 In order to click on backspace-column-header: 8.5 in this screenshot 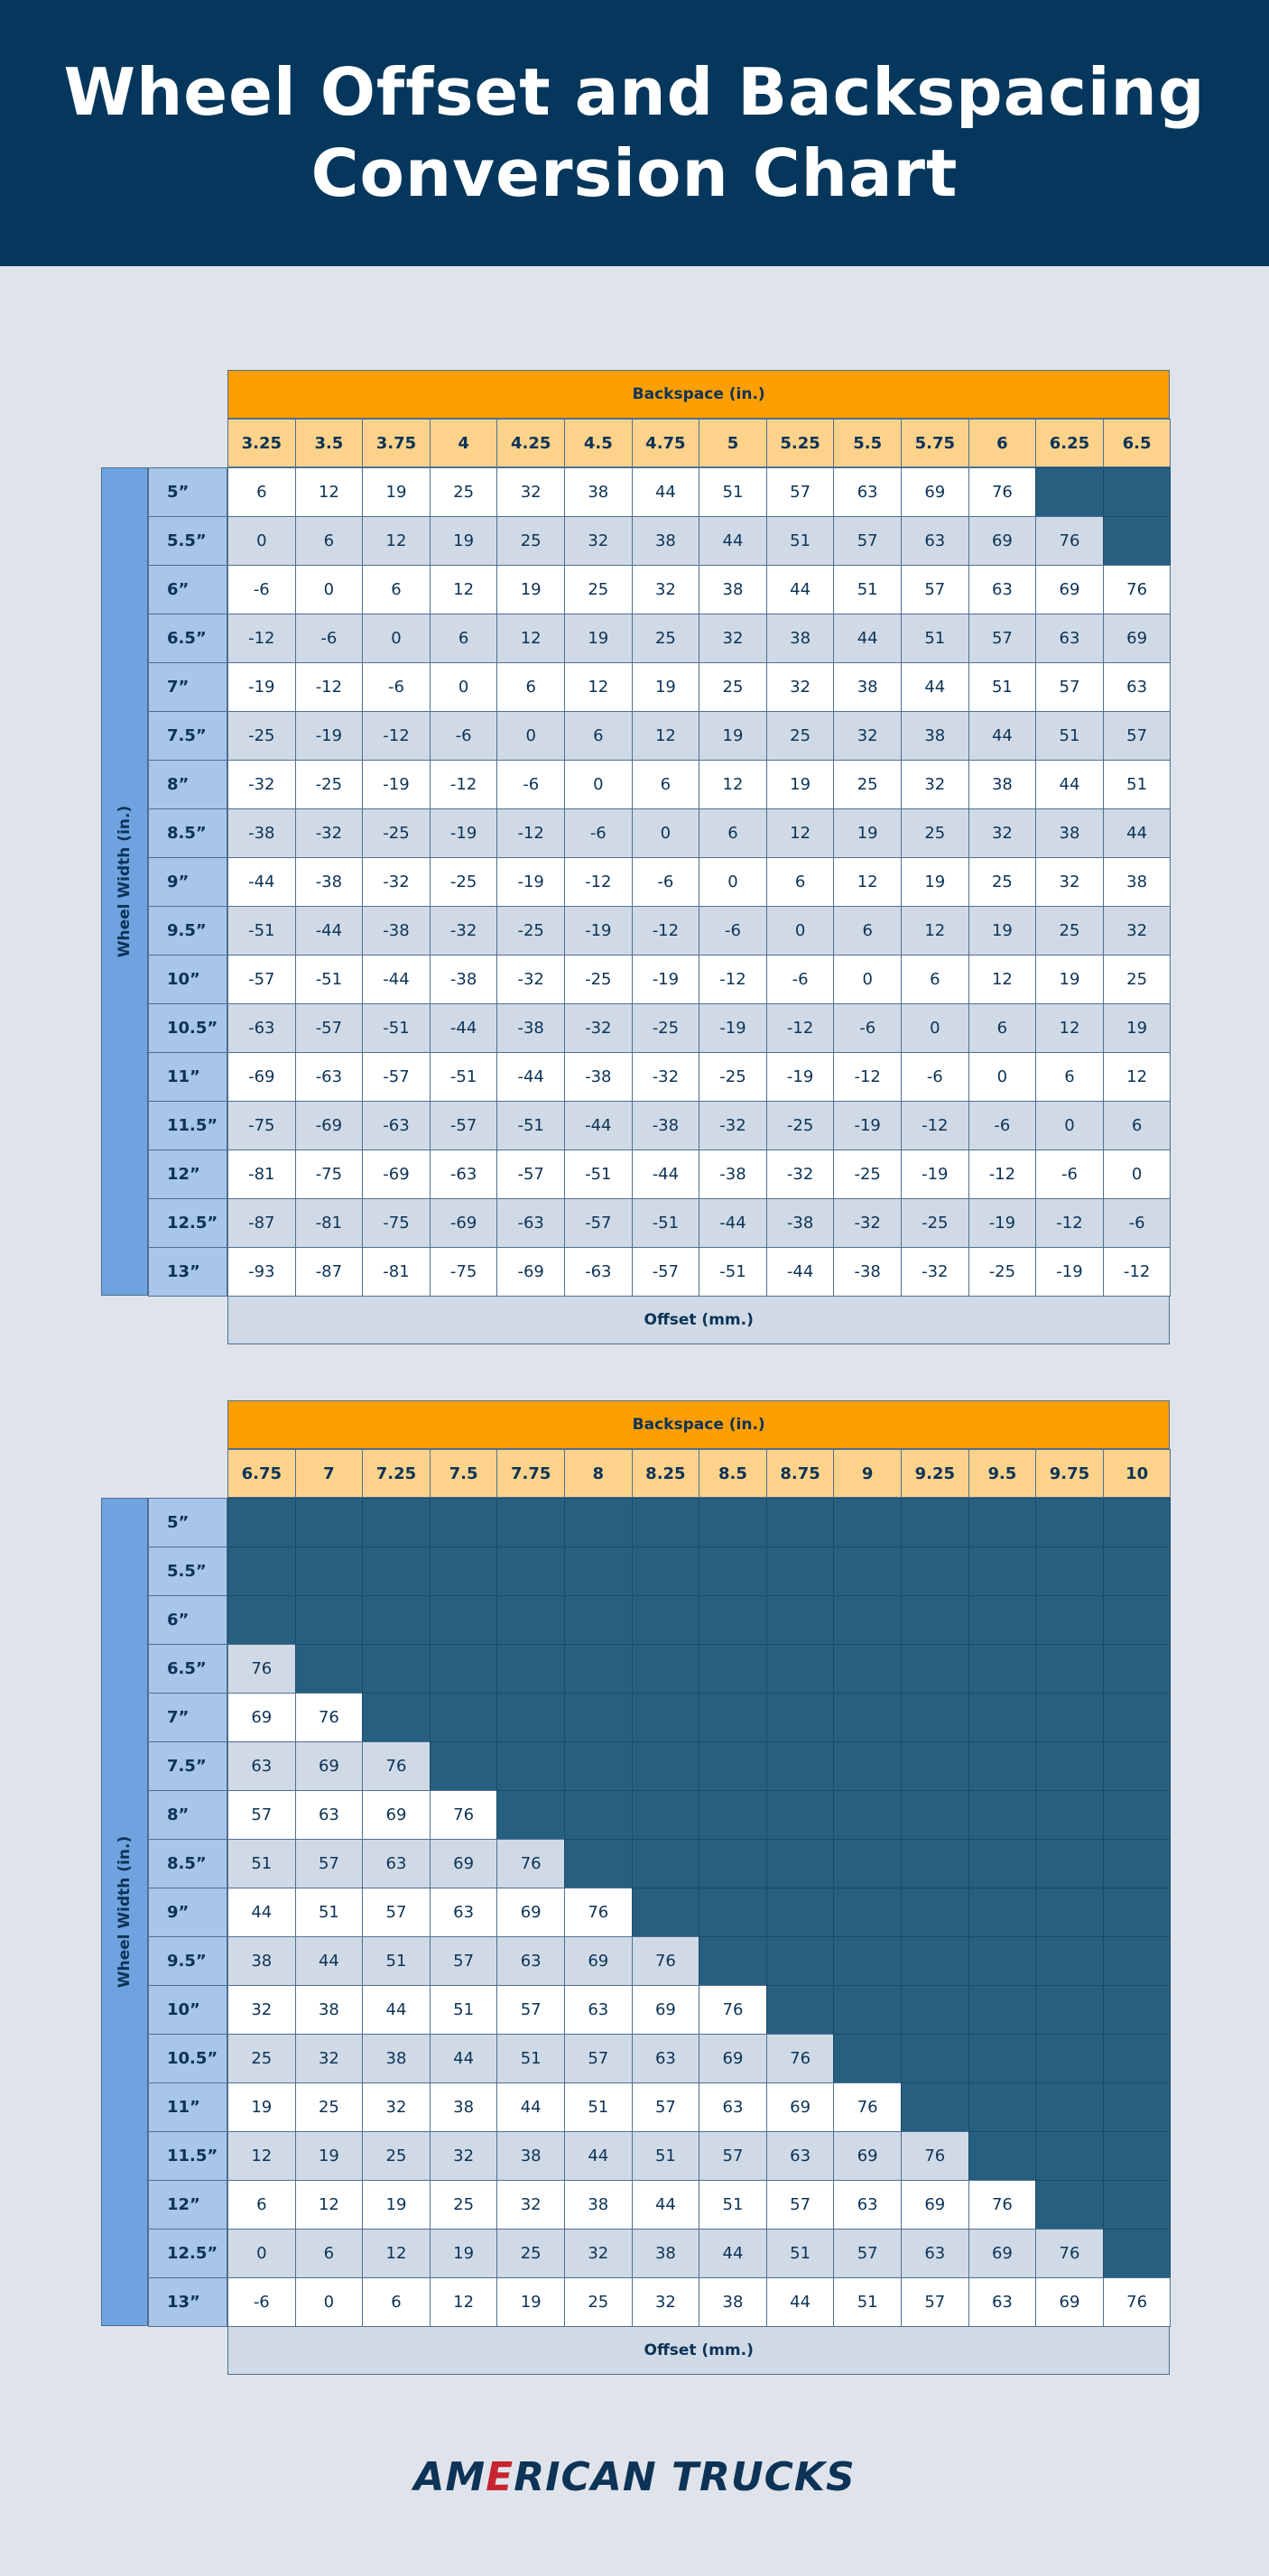, I will do `click(733, 1473)`.